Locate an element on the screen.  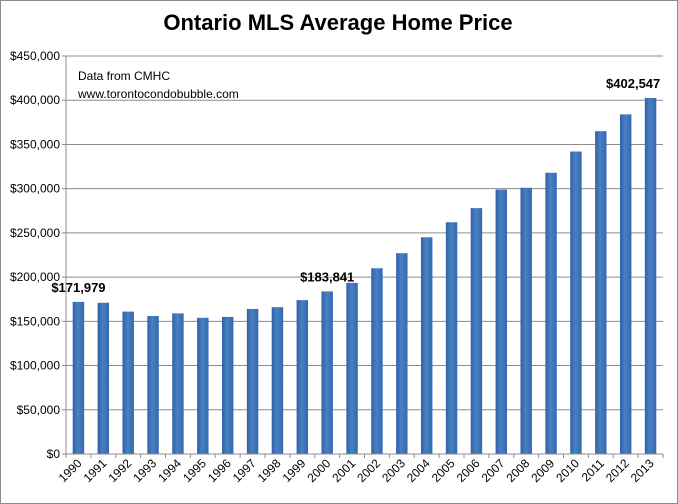
note-website: www.torontocondobubble.com is located at coordinates (158, 94).